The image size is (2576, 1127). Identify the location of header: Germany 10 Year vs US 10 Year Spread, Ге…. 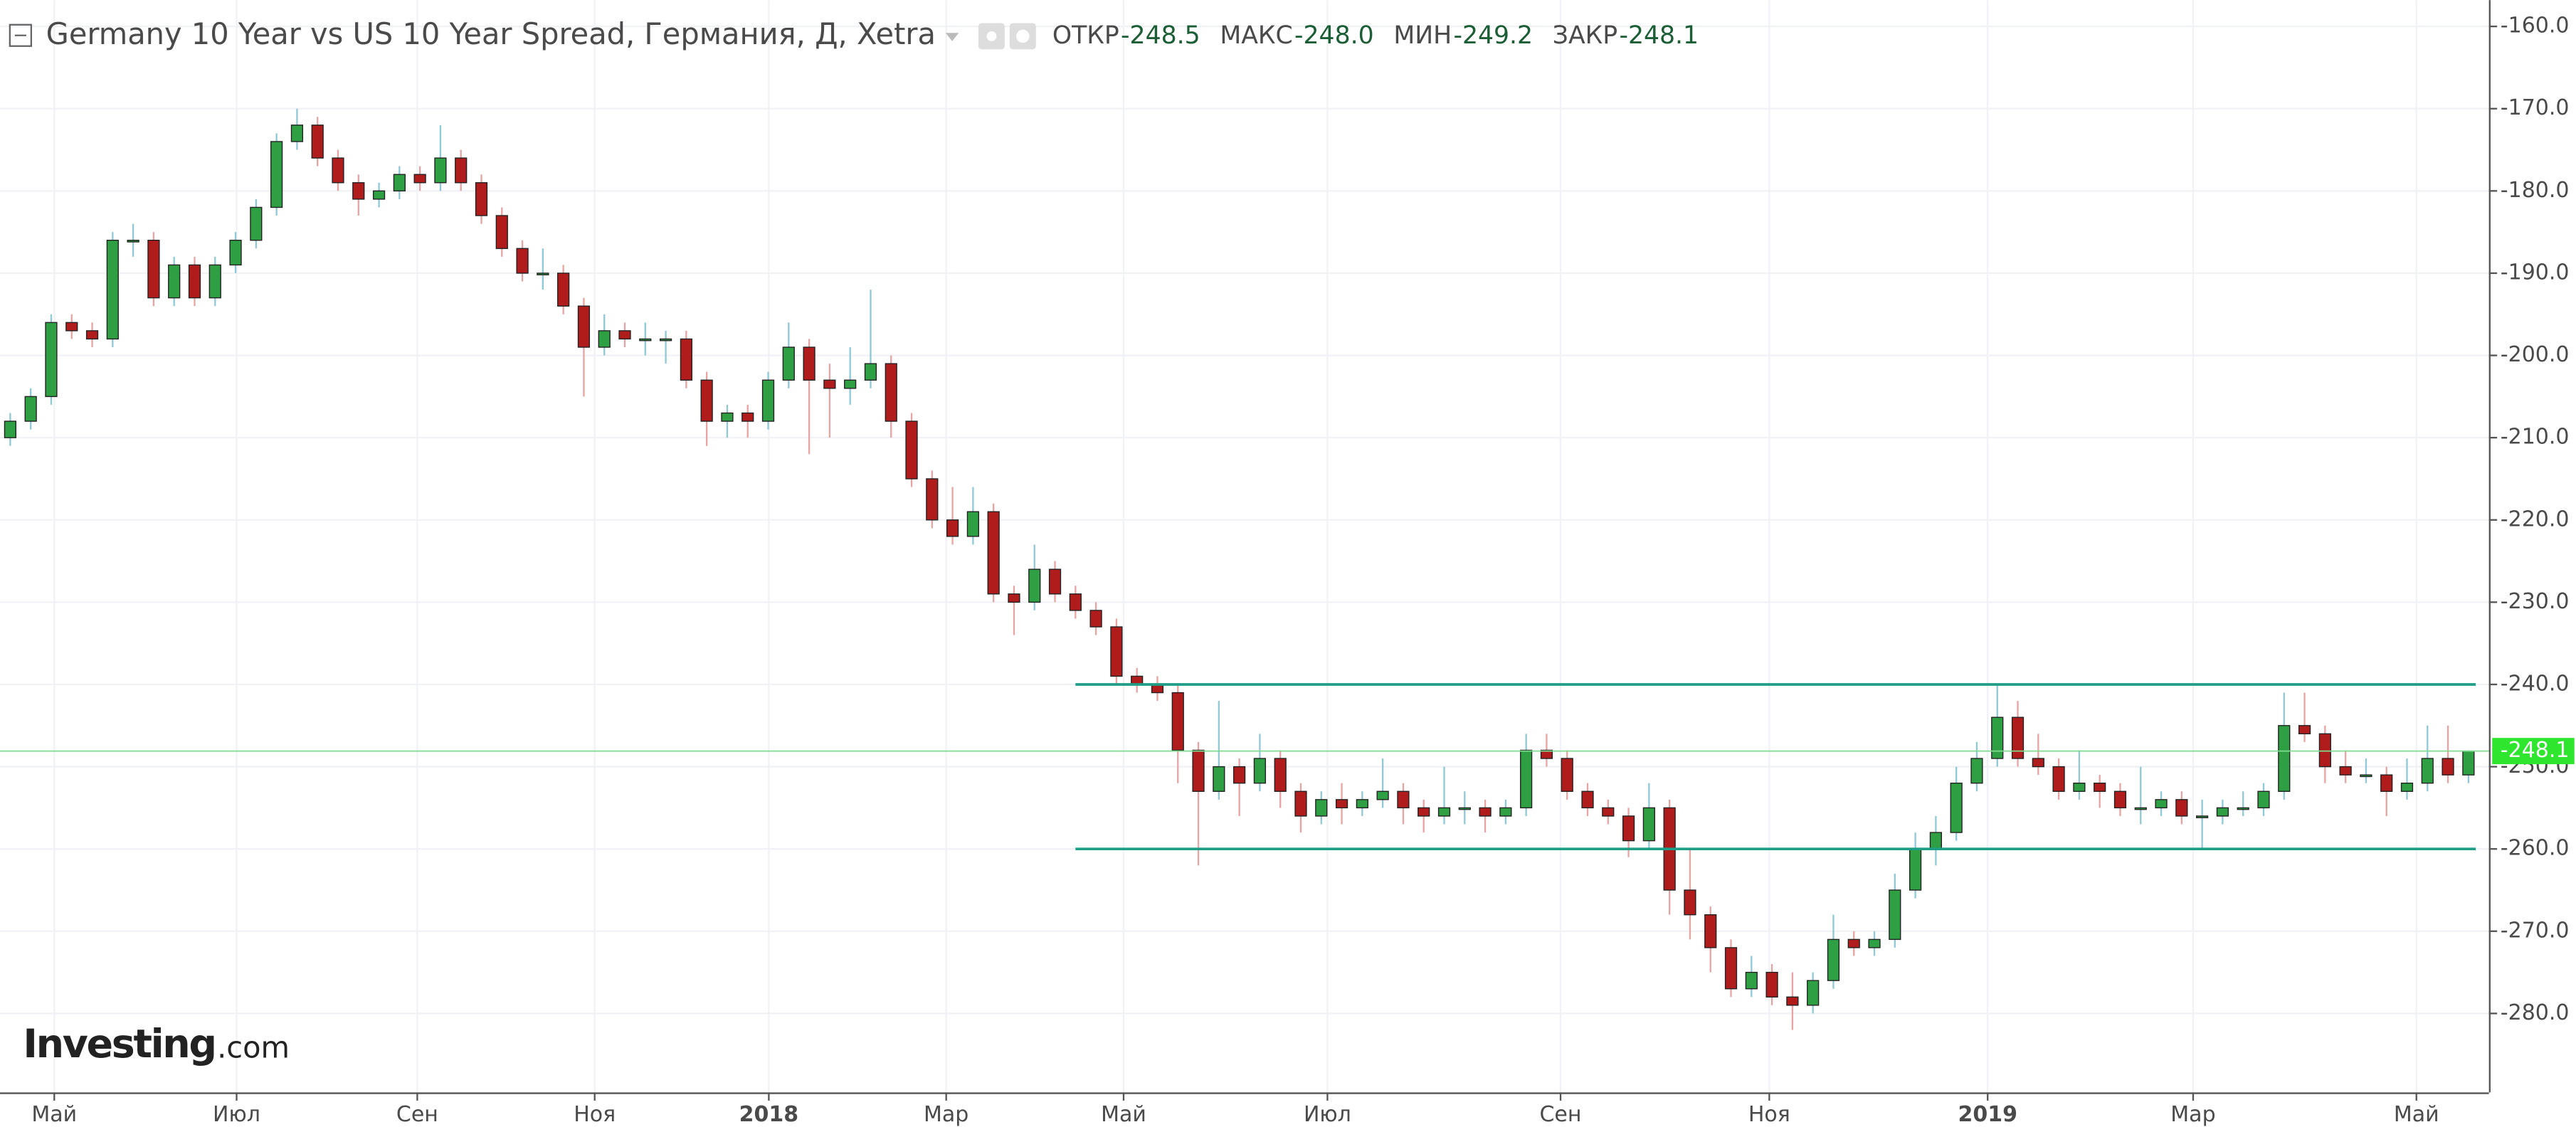
(854, 33).